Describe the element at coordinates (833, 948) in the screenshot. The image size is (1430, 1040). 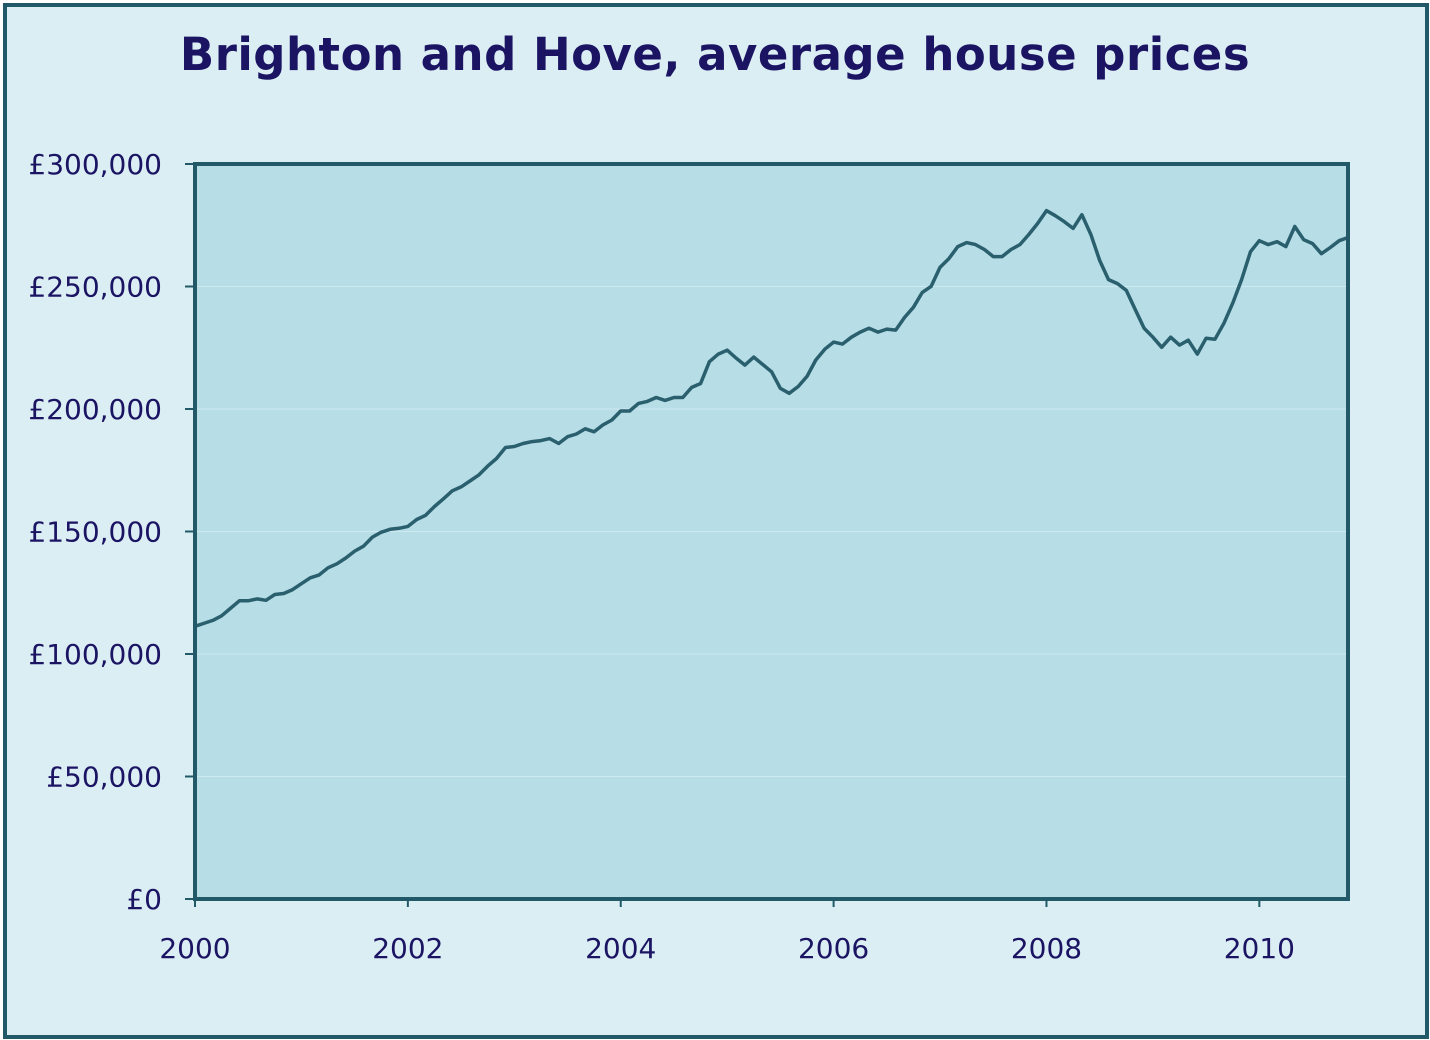
I see `x-tick-label: 2006` at that location.